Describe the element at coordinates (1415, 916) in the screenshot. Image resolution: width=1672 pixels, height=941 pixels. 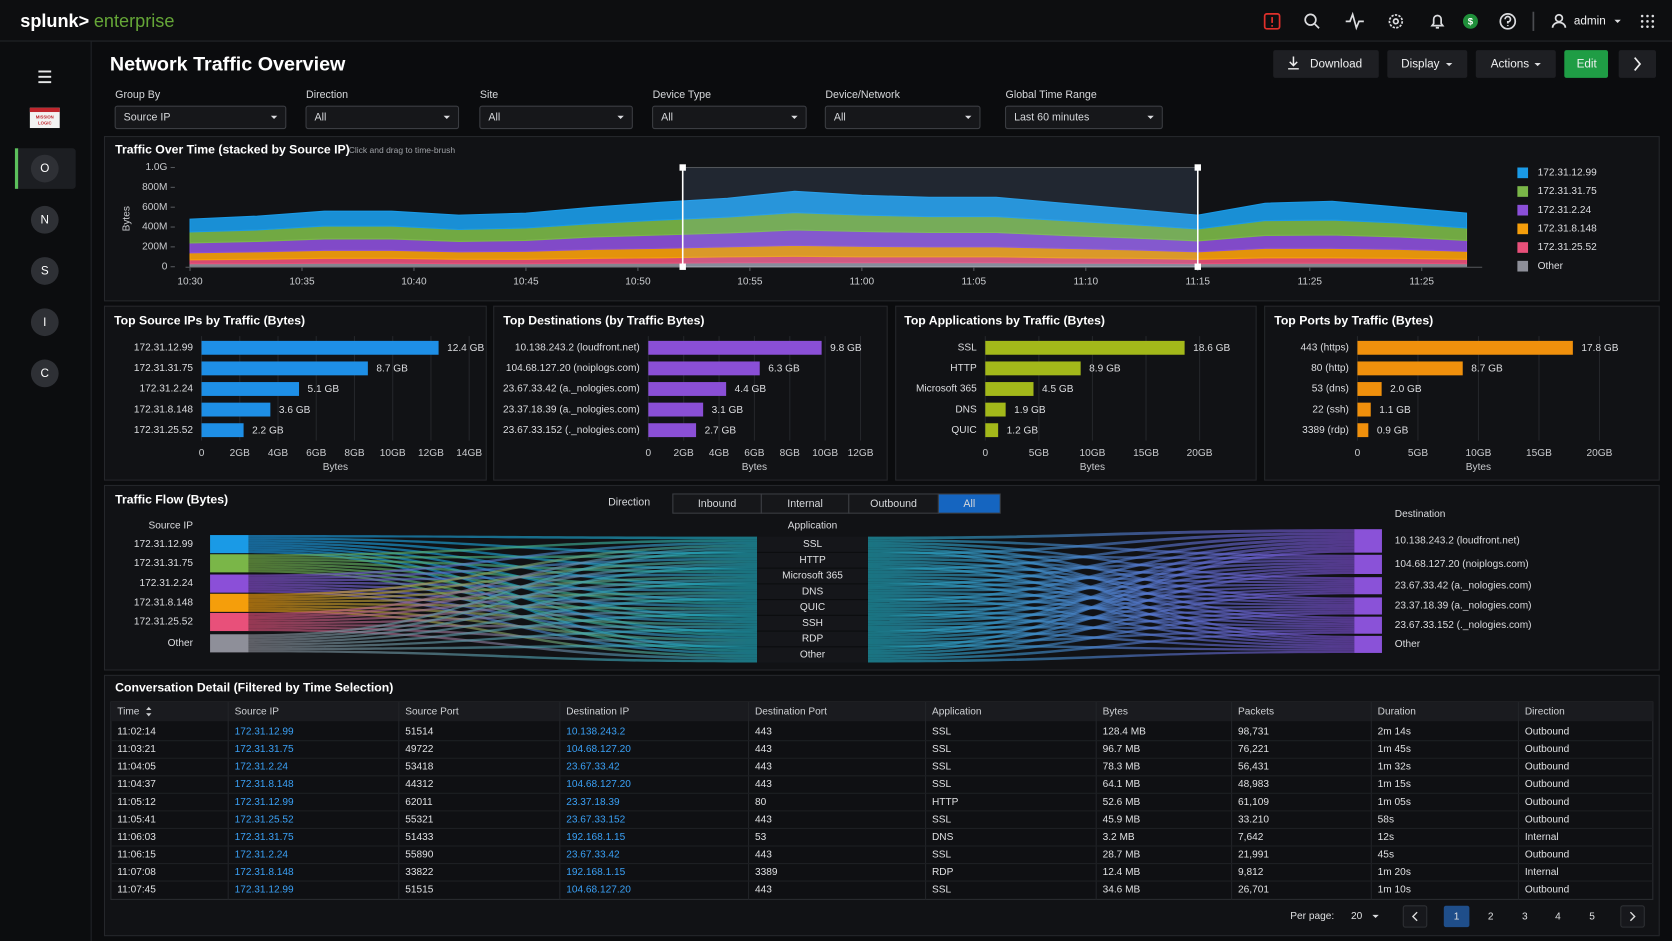
I see `prev-page` at that location.